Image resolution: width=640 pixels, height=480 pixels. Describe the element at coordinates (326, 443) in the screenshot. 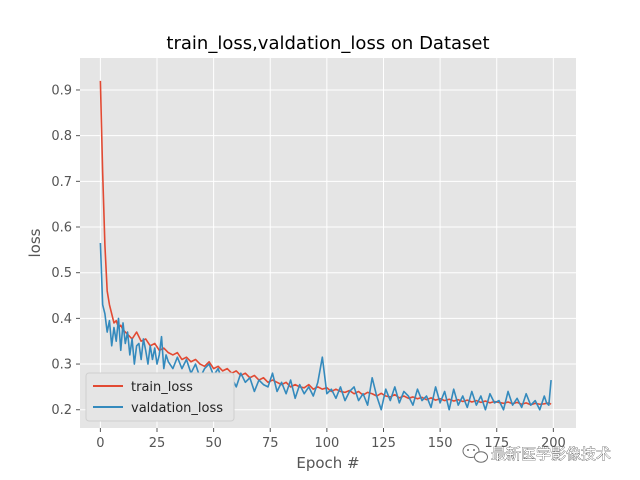

I see `x-tick-label: 100` at that location.